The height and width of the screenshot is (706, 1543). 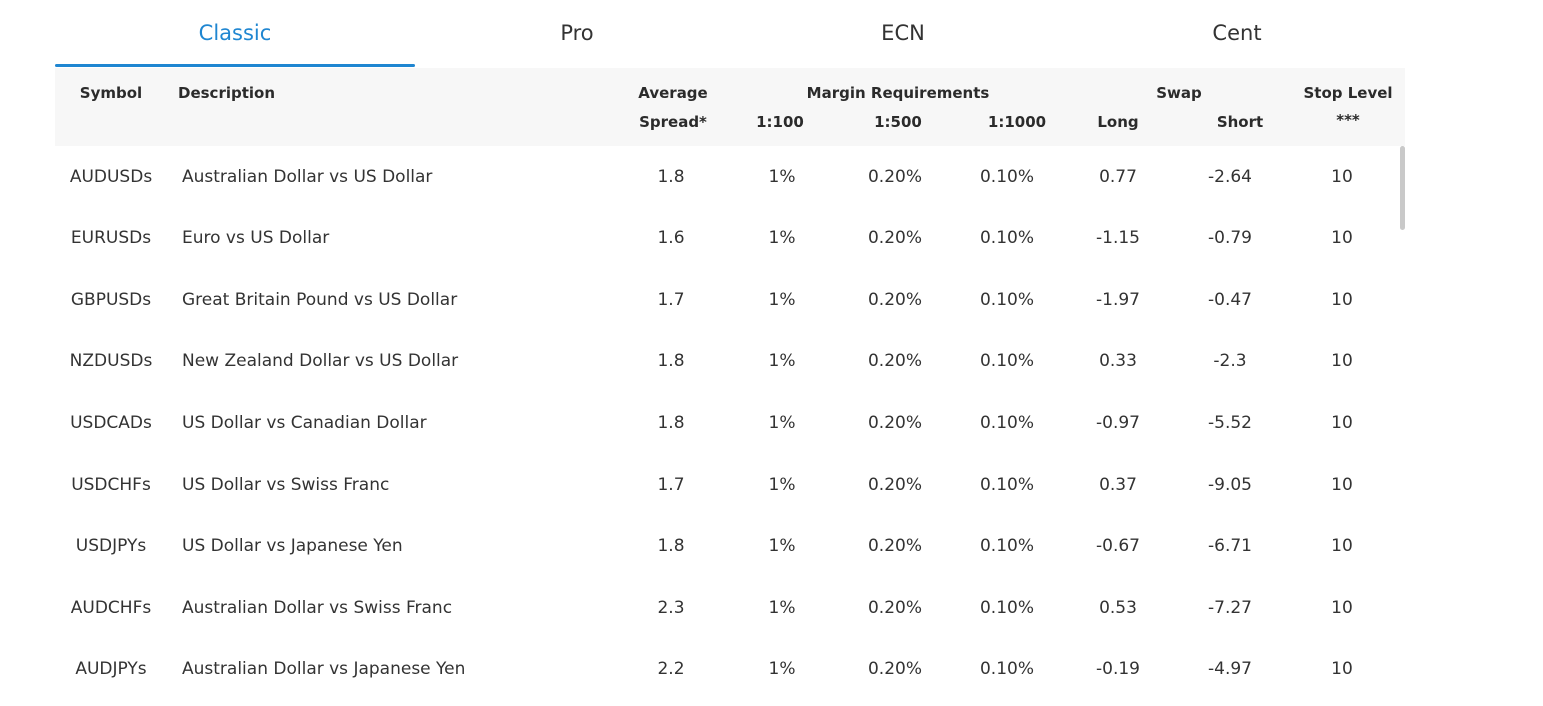 I want to click on cell-swap-short: -4.97, so click(x=1230, y=669).